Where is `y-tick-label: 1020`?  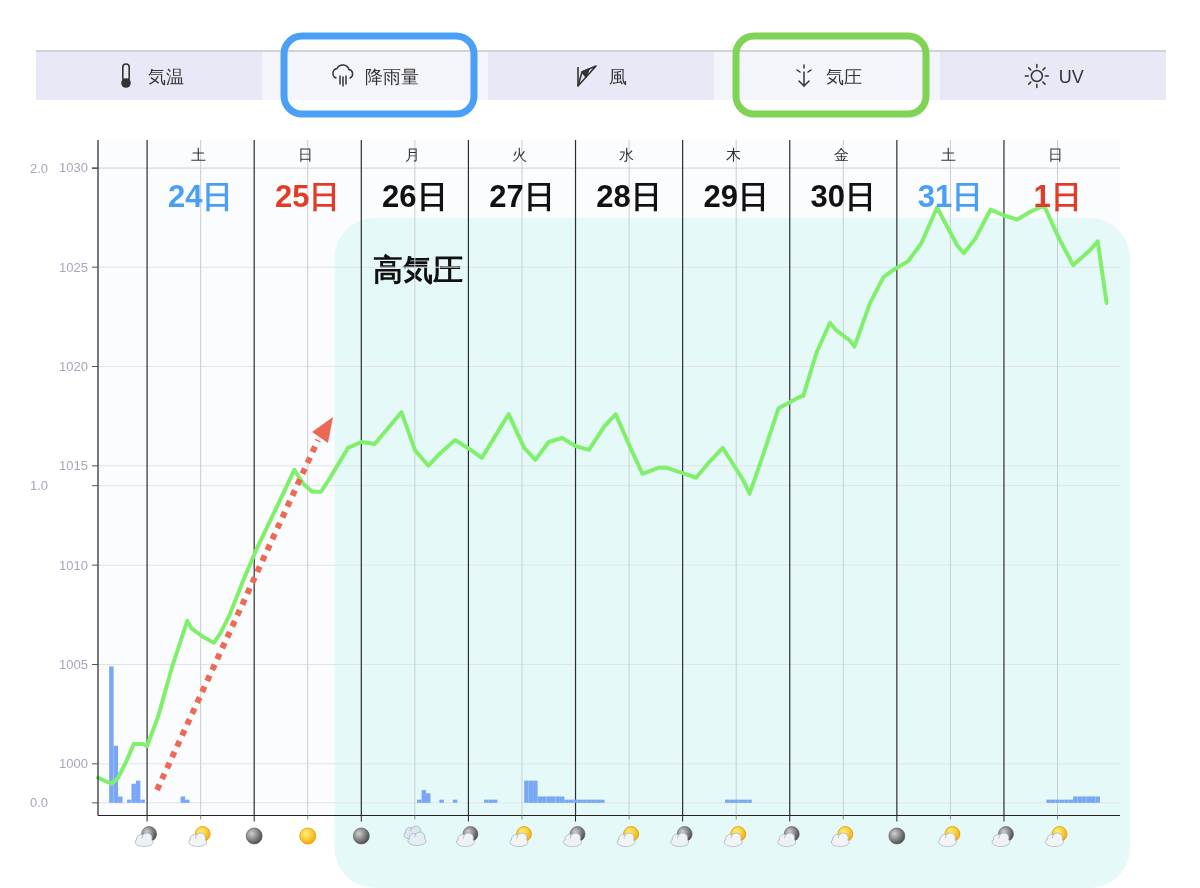 y-tick-label: 1020 is located at coordinates (73, 366).